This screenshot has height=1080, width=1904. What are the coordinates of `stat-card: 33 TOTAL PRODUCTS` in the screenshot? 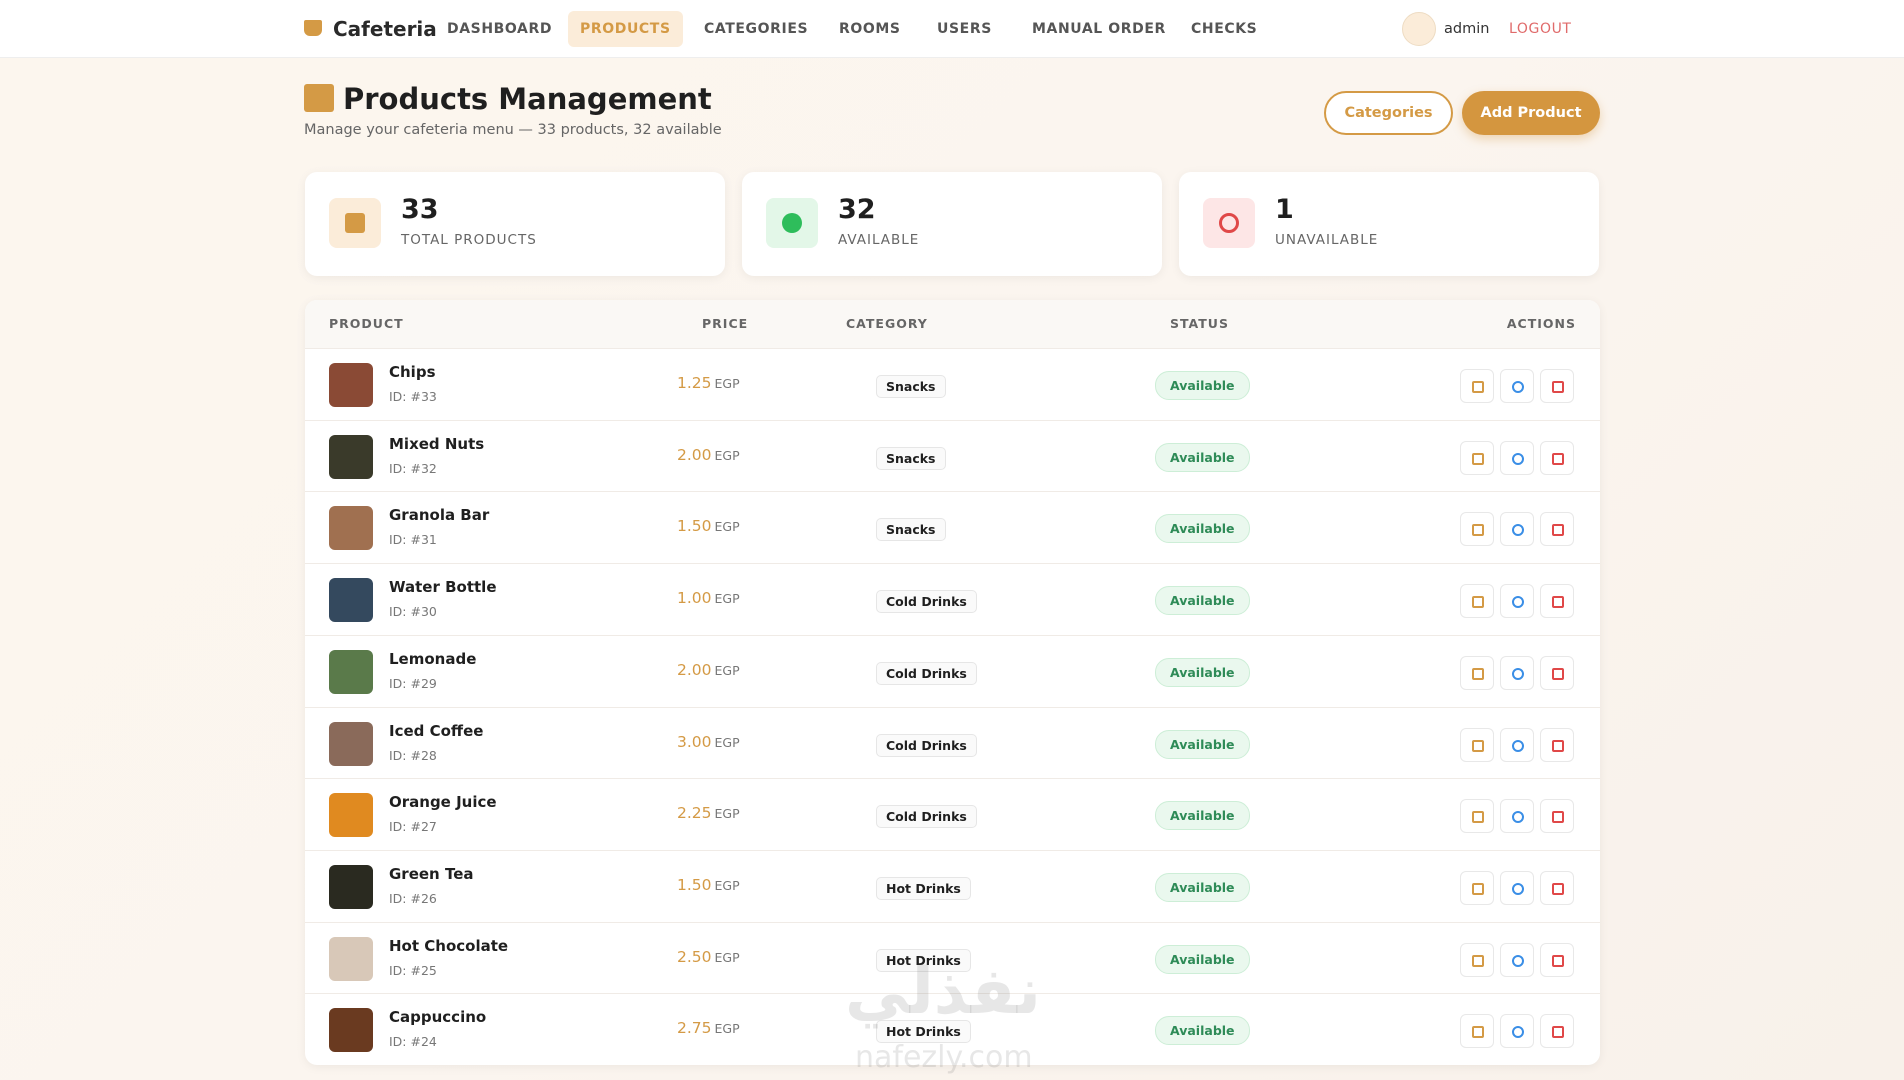 It's located at (515, 224).